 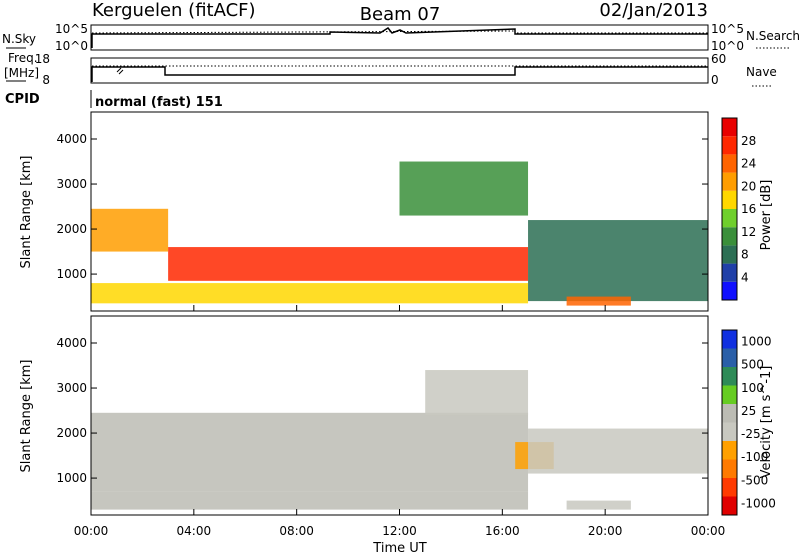 What do you see at coordinates (605, 531) in the screenshot?
I see `time-tick-label: 20:00` at bounding box center [605, 531].